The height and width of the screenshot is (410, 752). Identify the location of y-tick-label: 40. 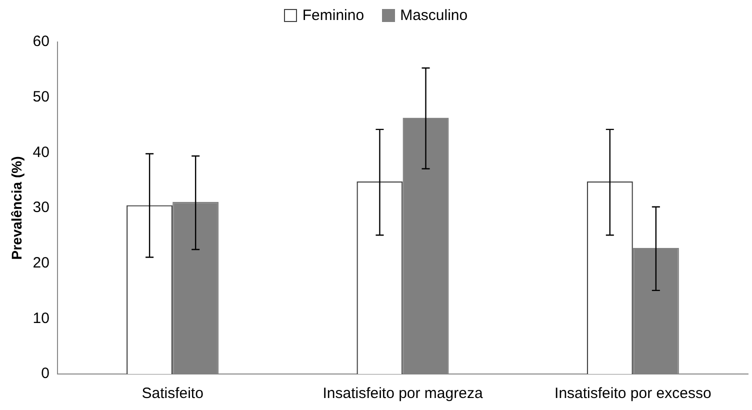
(41, 152).